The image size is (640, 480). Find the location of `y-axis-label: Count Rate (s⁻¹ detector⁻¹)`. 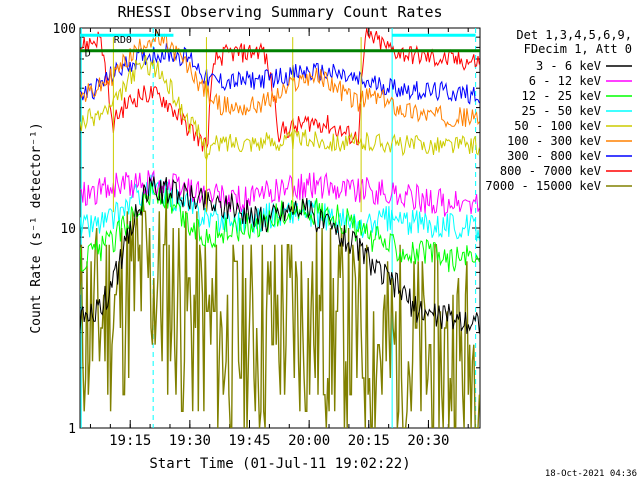

y-axis-label: Count Rate (s⁻¹ detector⁻¹) is located at coordinates (36, 227).